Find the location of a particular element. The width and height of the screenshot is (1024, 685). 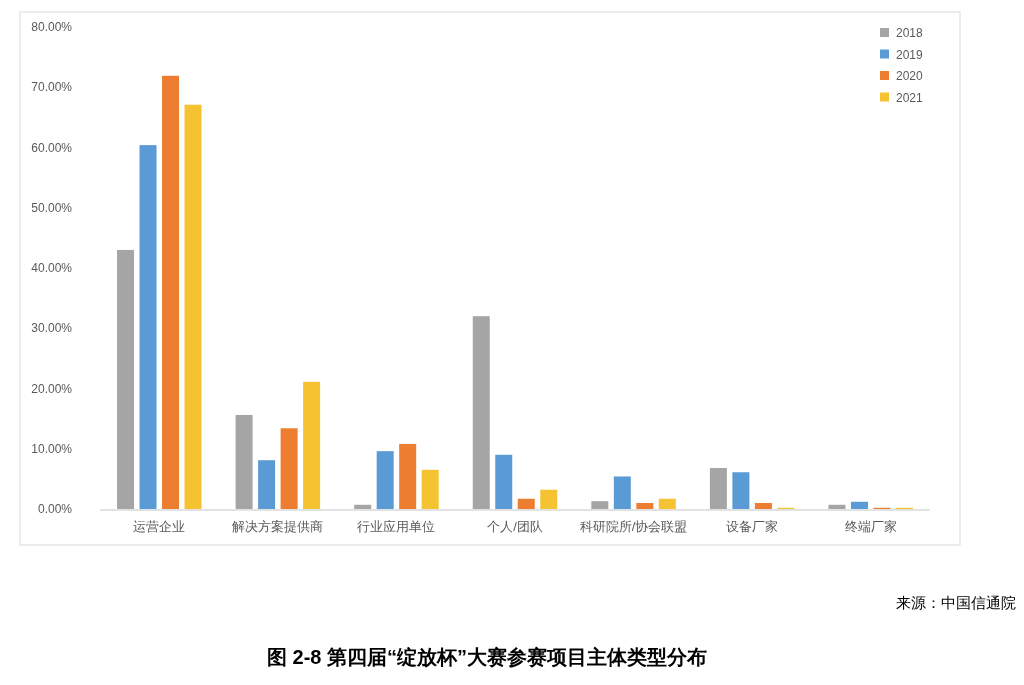

legend-label: 2019 is located at coordinates (910, 54).